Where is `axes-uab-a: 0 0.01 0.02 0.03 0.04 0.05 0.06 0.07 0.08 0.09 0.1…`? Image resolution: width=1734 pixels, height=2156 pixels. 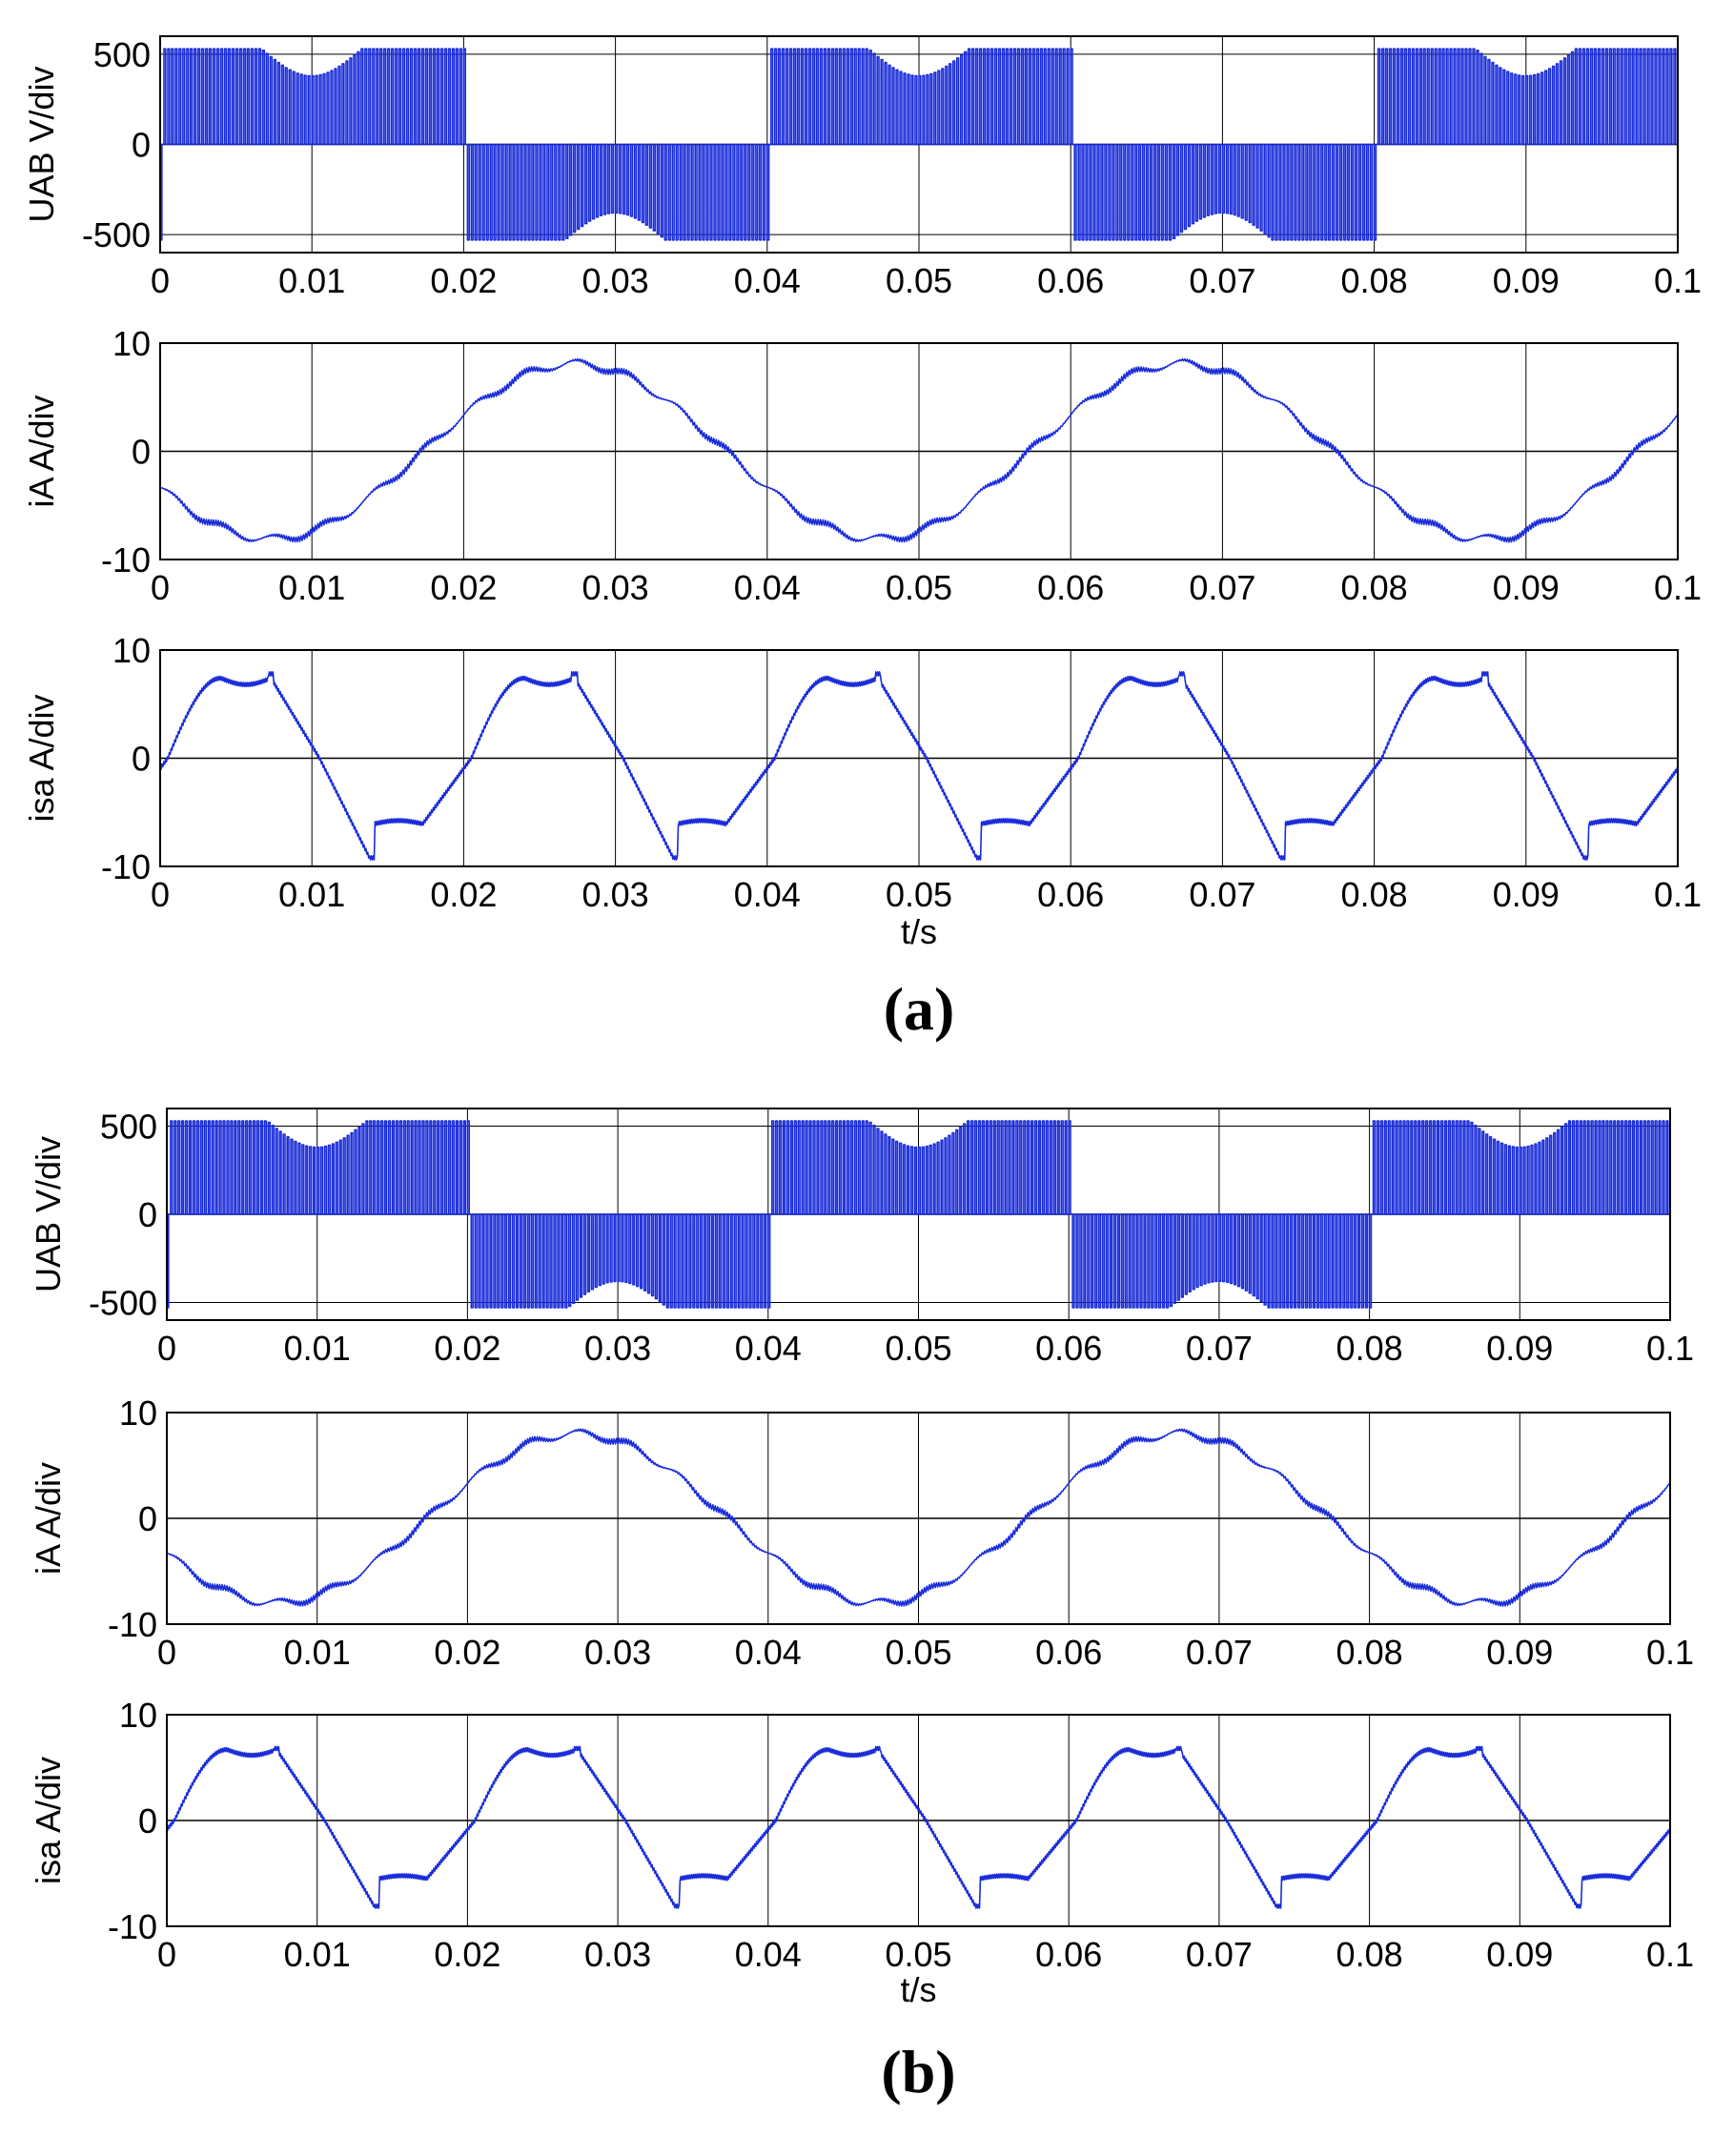 axes-uab-a: 0 0.01 0.02 0.03 0.04 0.05 0.06 0.07 0.08 0.09 0.1… is located at coordinates (862, 167).